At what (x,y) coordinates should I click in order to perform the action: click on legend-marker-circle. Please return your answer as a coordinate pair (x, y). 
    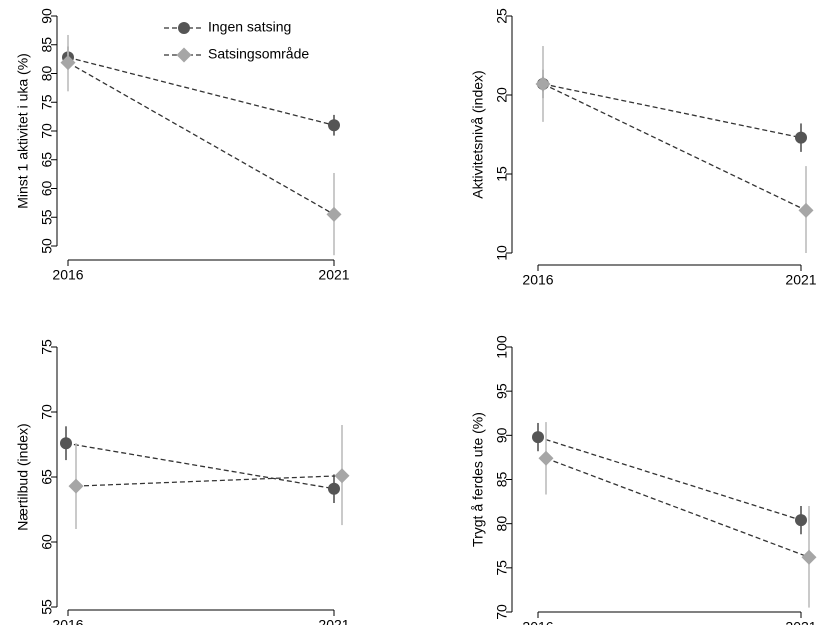
    Looking at the image, I should click on (184, 28).